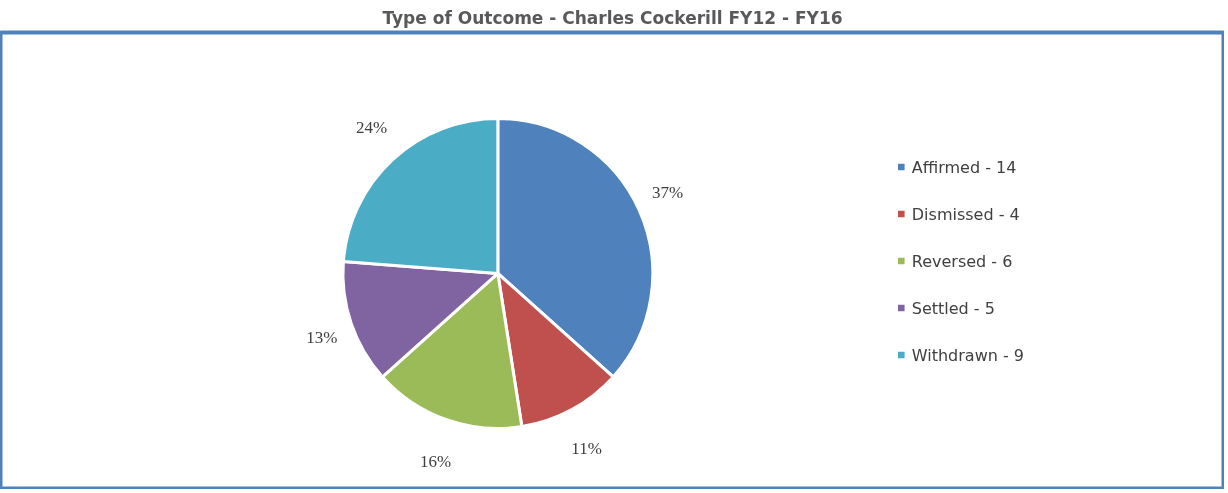 This screenshot has width=1228, height=493. Describe the element at coordinates (964, 166) in the screenshot. I see `legend-label: Affirmed - 14` at that location.